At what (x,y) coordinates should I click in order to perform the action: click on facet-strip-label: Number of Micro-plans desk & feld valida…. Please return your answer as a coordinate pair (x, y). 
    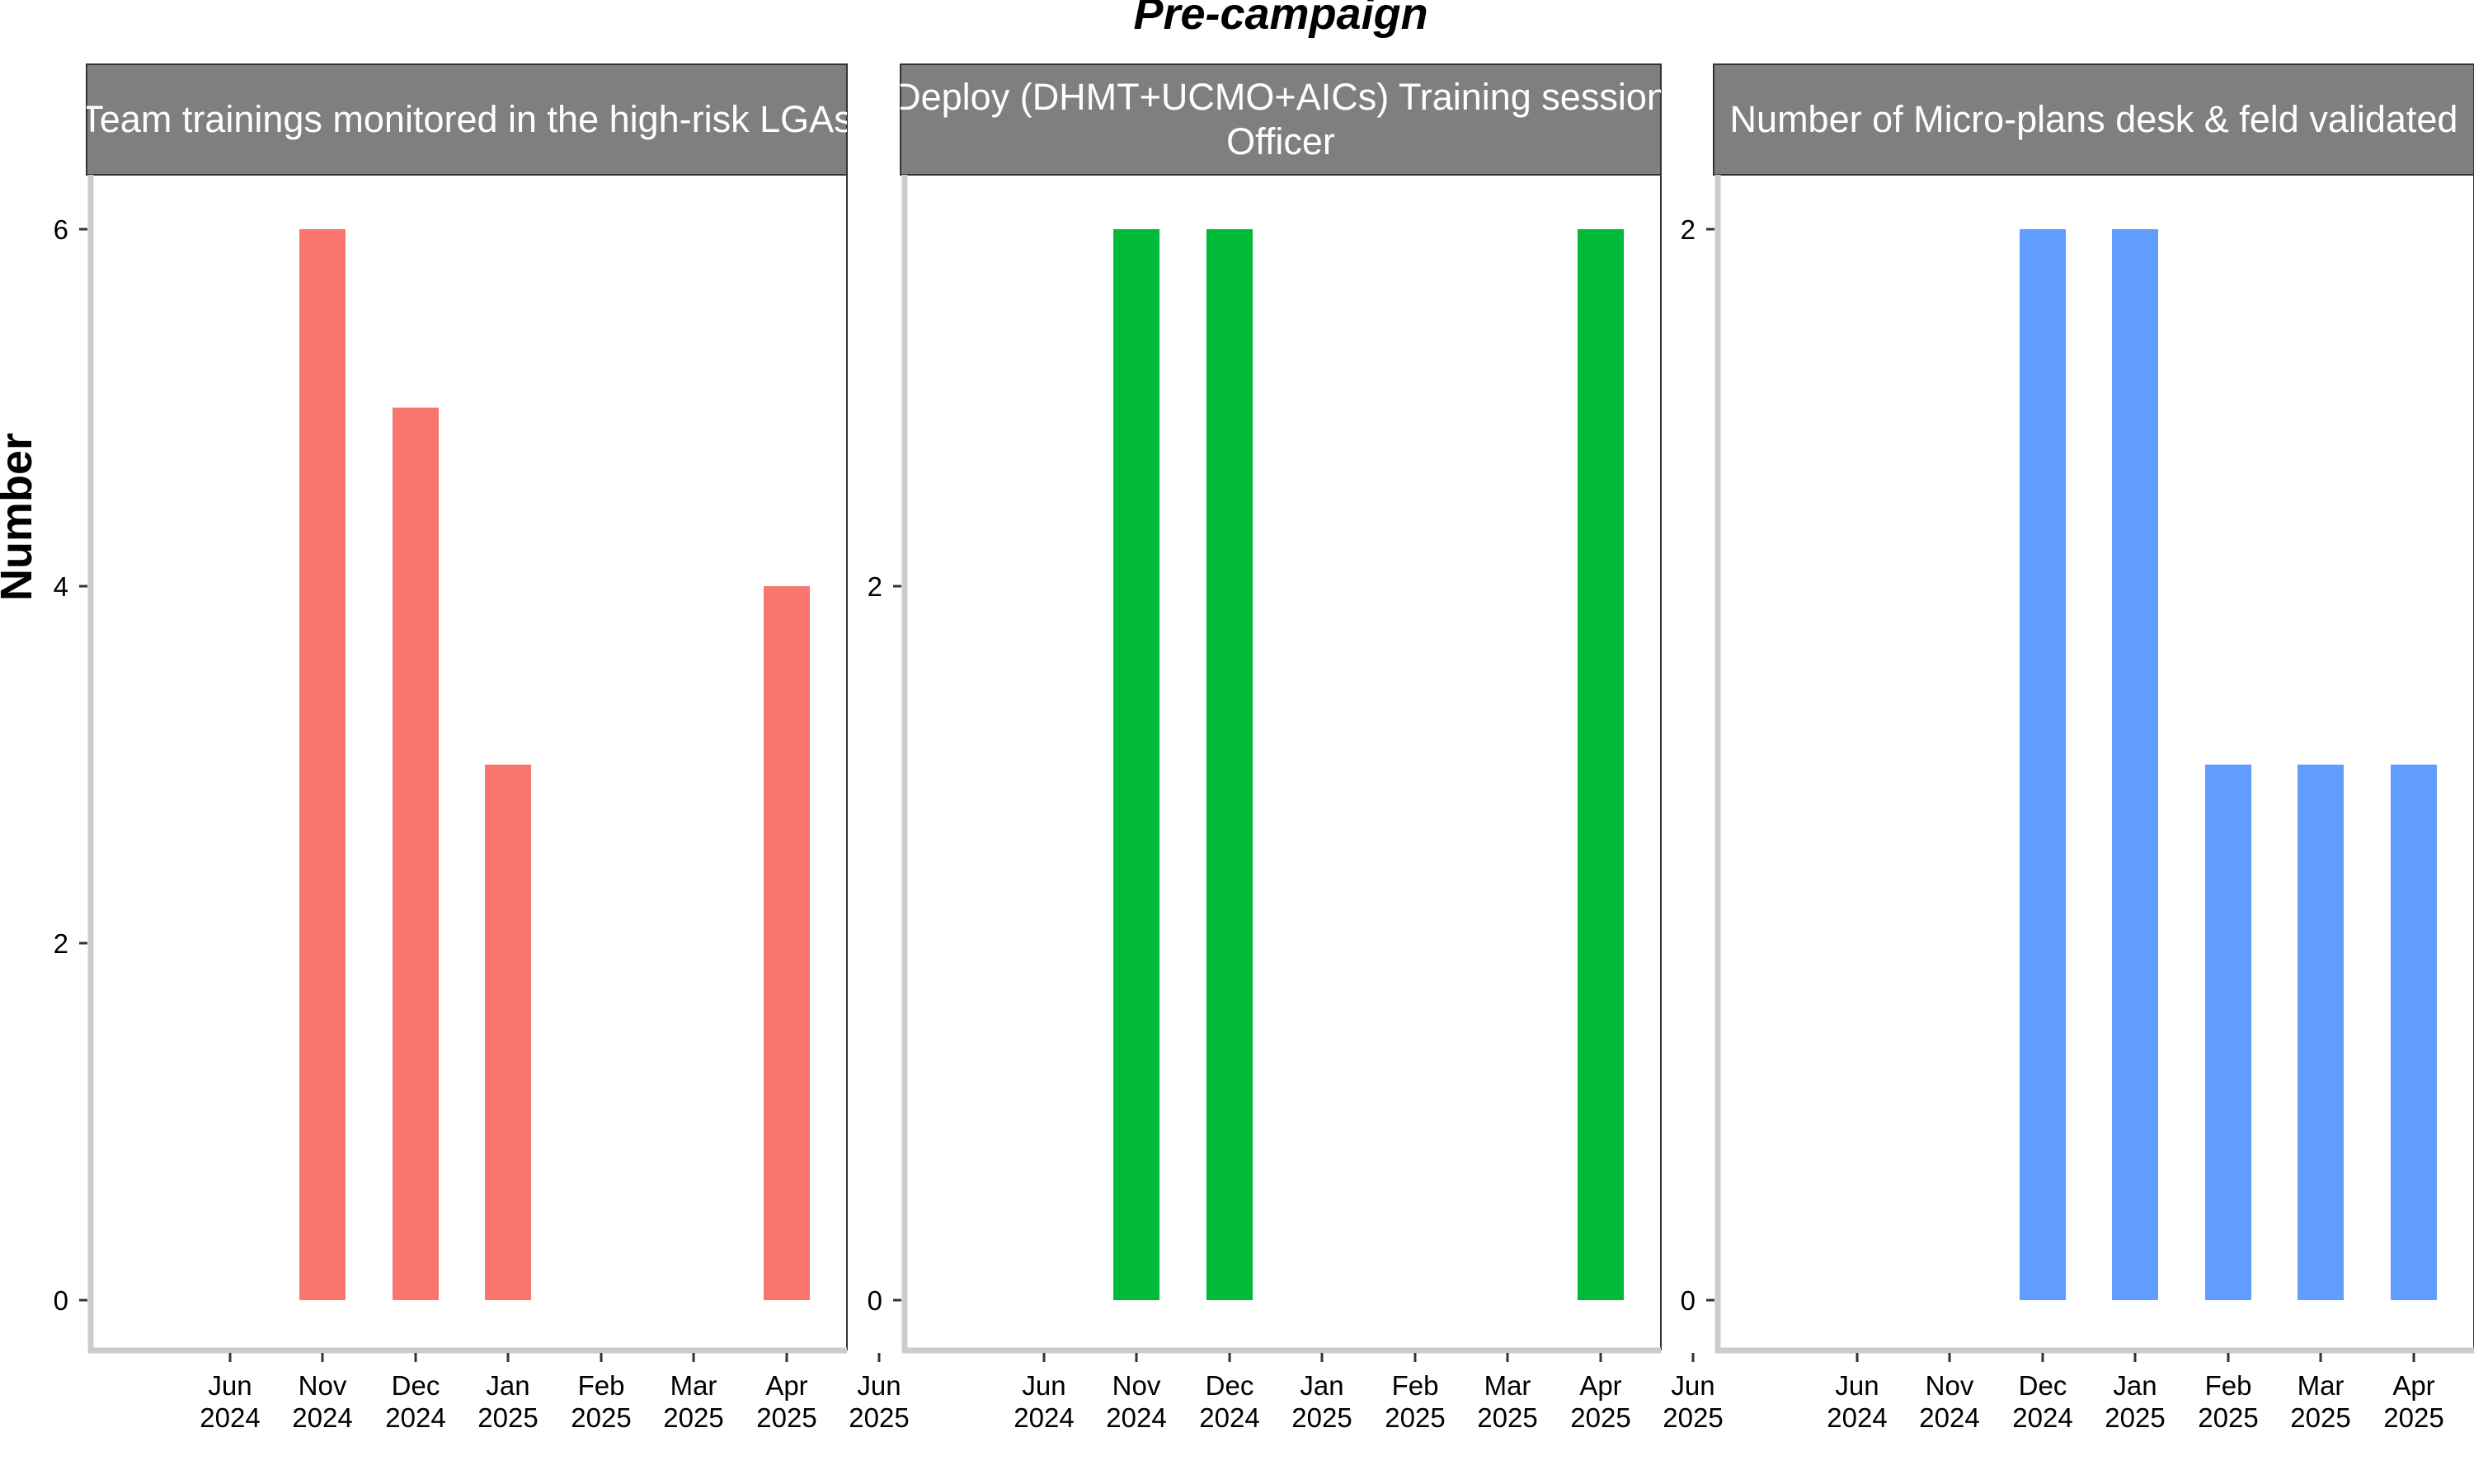
    Looking at the image, I should click on (2094, 119).